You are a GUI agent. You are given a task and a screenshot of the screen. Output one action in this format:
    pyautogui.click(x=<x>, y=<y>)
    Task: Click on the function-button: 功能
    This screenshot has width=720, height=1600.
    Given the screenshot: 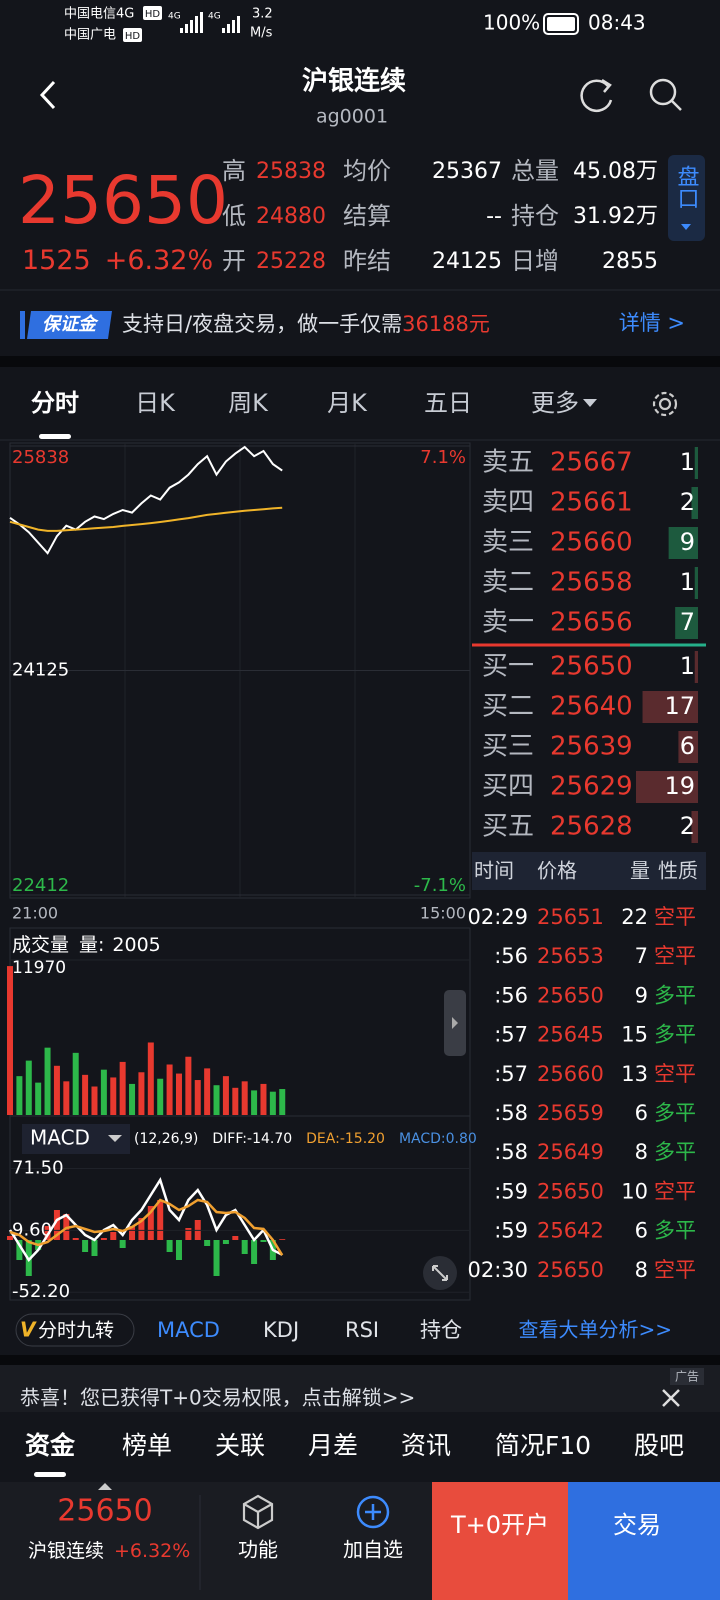 What is the action you would take?
    pyautogui.click(x=258, y=1550)
    